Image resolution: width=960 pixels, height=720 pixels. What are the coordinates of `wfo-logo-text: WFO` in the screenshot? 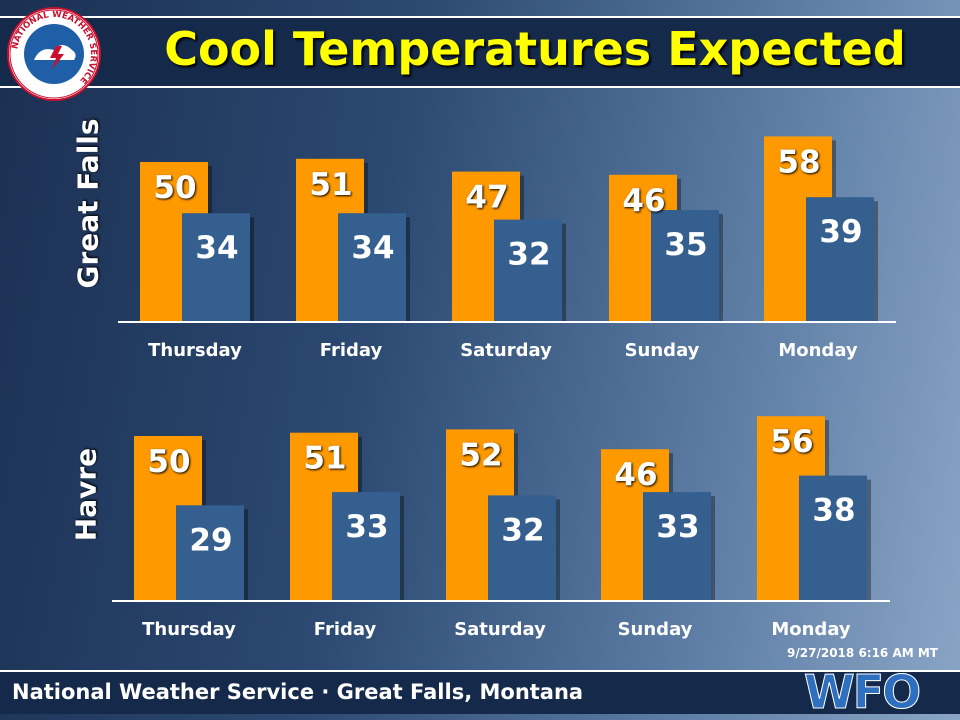 It's located at (861, 690).